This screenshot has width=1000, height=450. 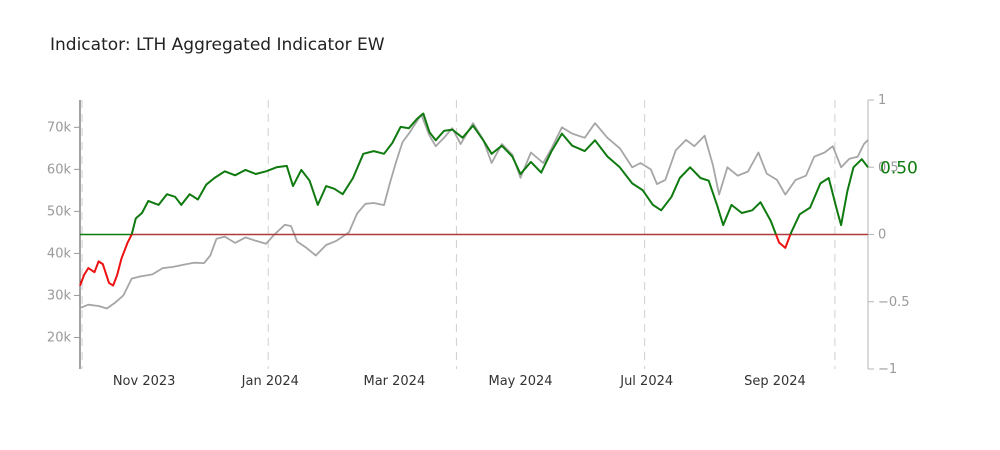 I want to click on x-axis-tick-label: Sep 2024, so click(x=775, y=381).